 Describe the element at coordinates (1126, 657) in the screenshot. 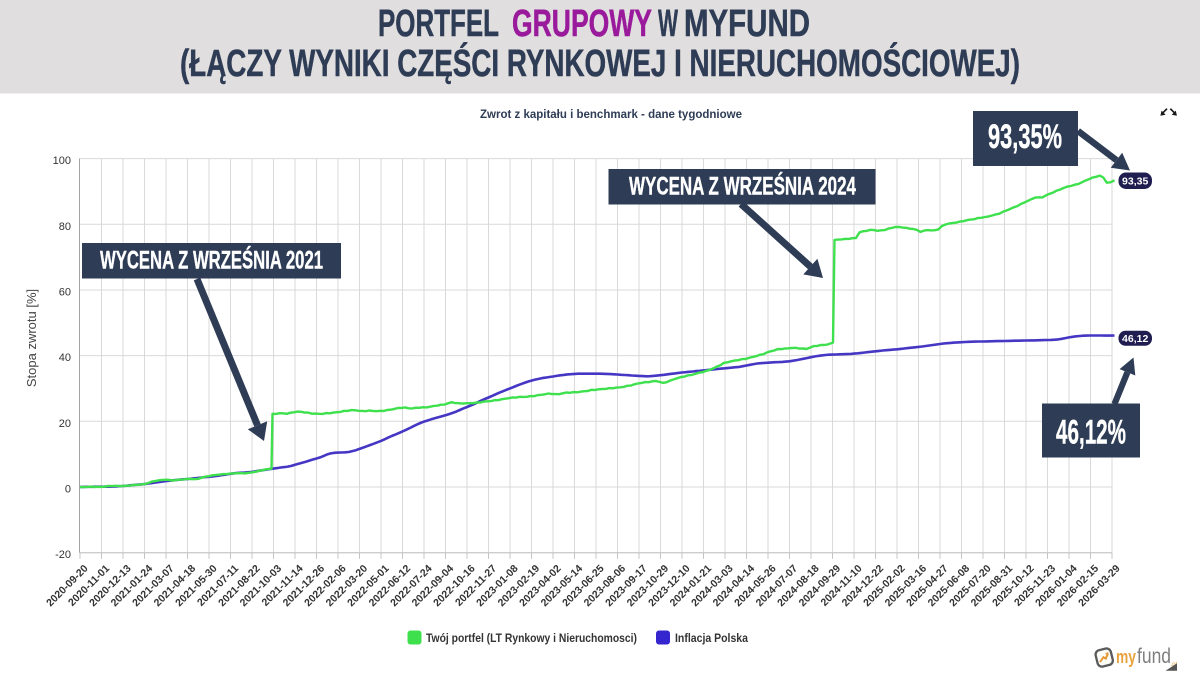

I see `svg-text: my` at that location.